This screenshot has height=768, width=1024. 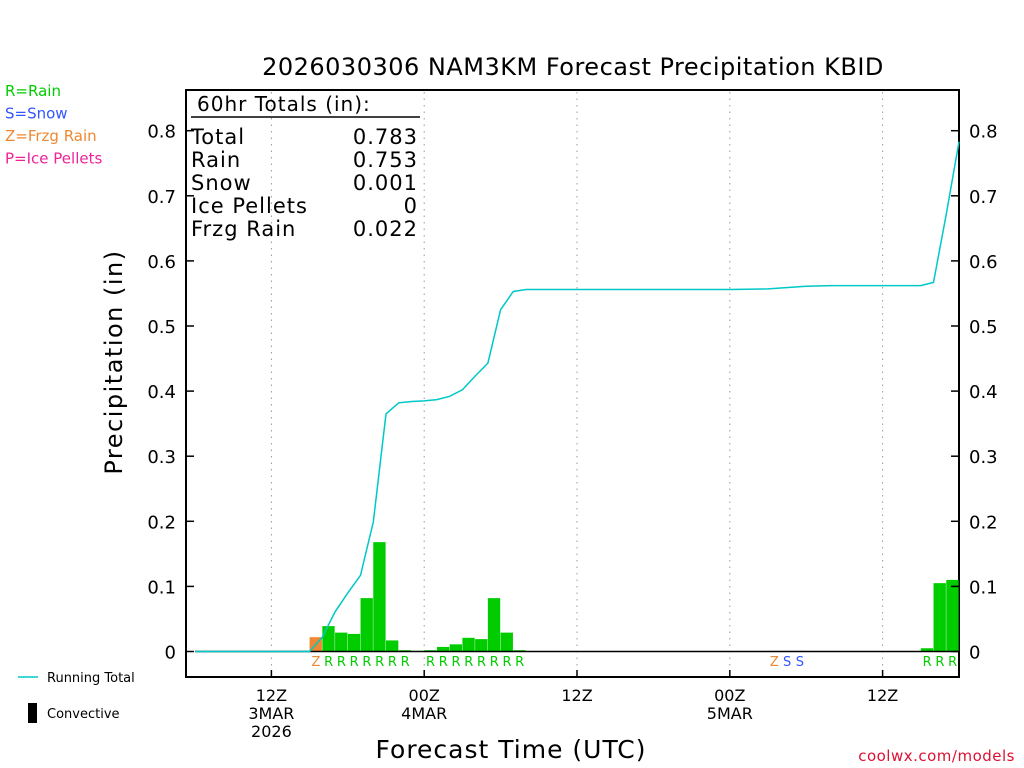 I want to click on y-axis-label: Precipitation (in), so click(x=114, y=361).